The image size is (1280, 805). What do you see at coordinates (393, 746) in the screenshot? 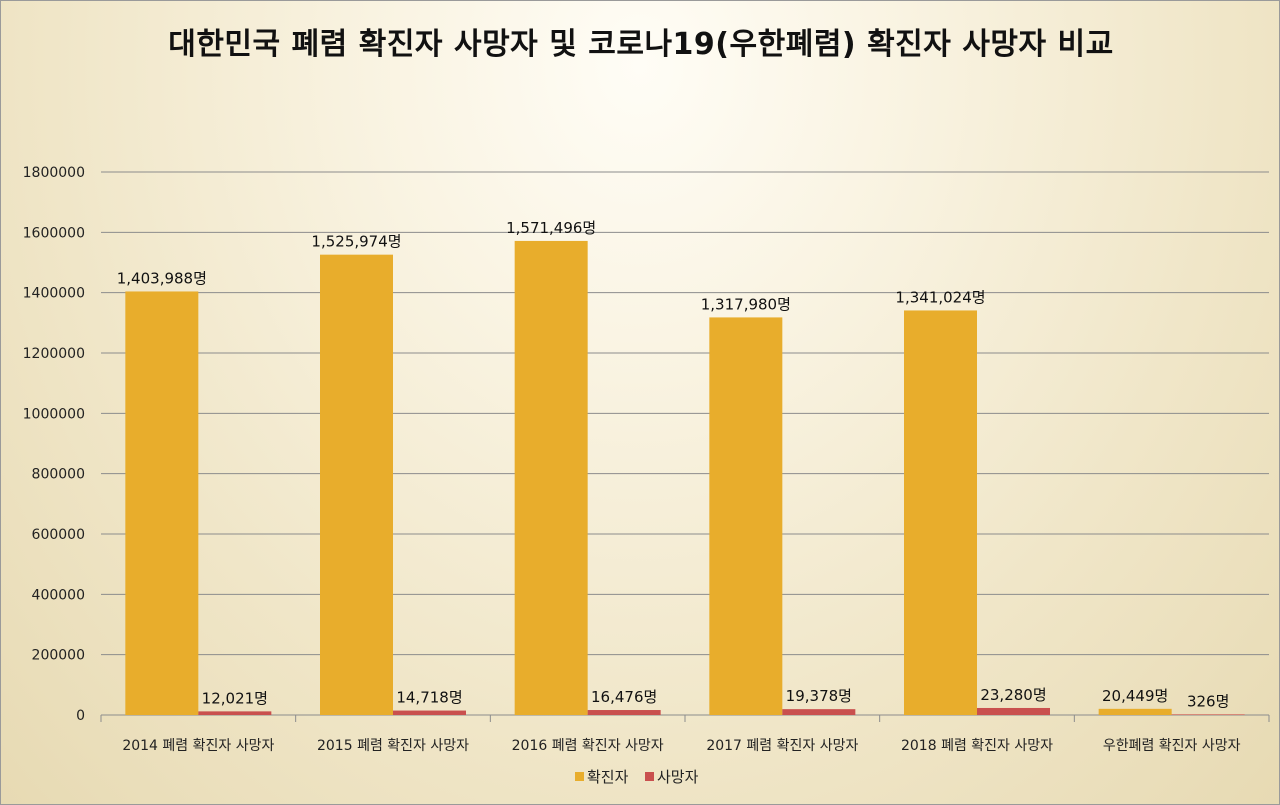
I see `category-label: 2015 폐렴 확진자 사망자` at bounding box center [393, 746].